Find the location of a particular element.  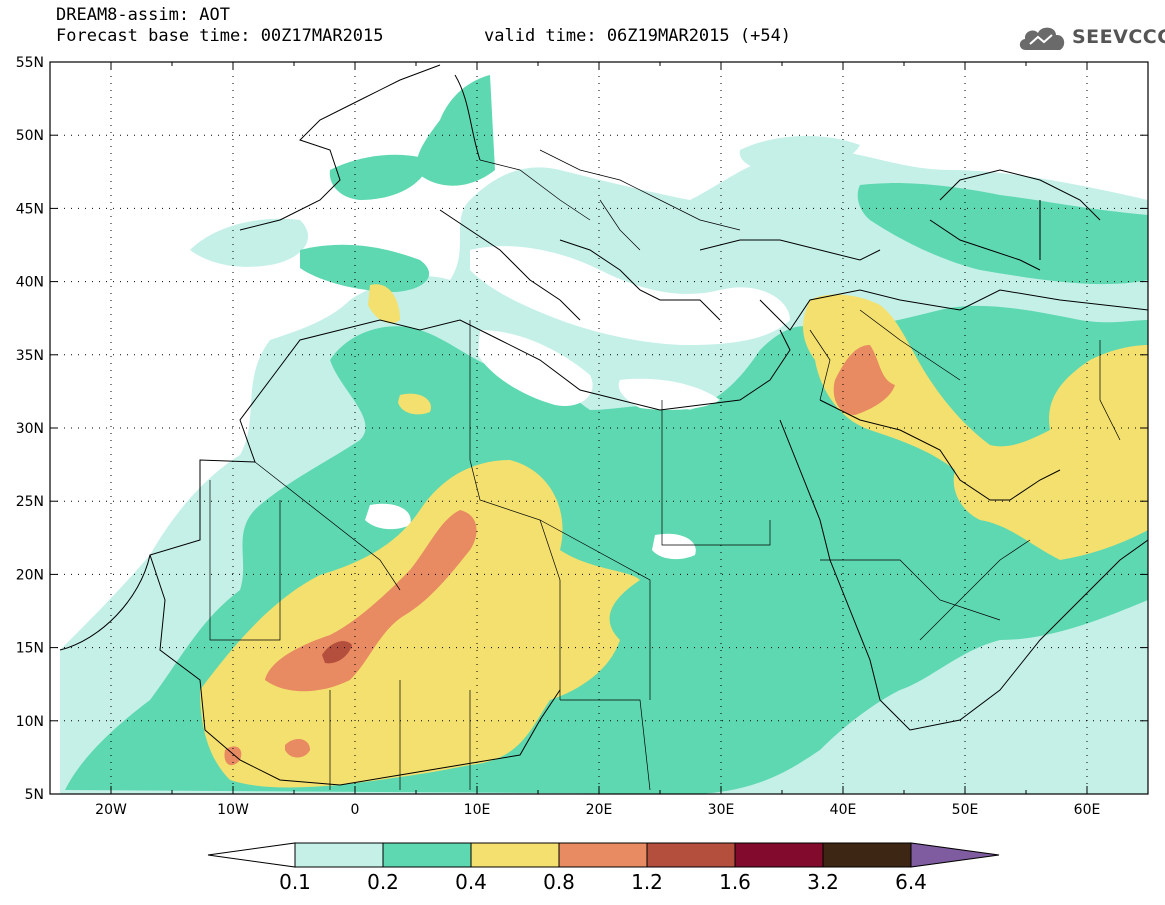

lon-label: 20E is located at coordinates (599, 810).